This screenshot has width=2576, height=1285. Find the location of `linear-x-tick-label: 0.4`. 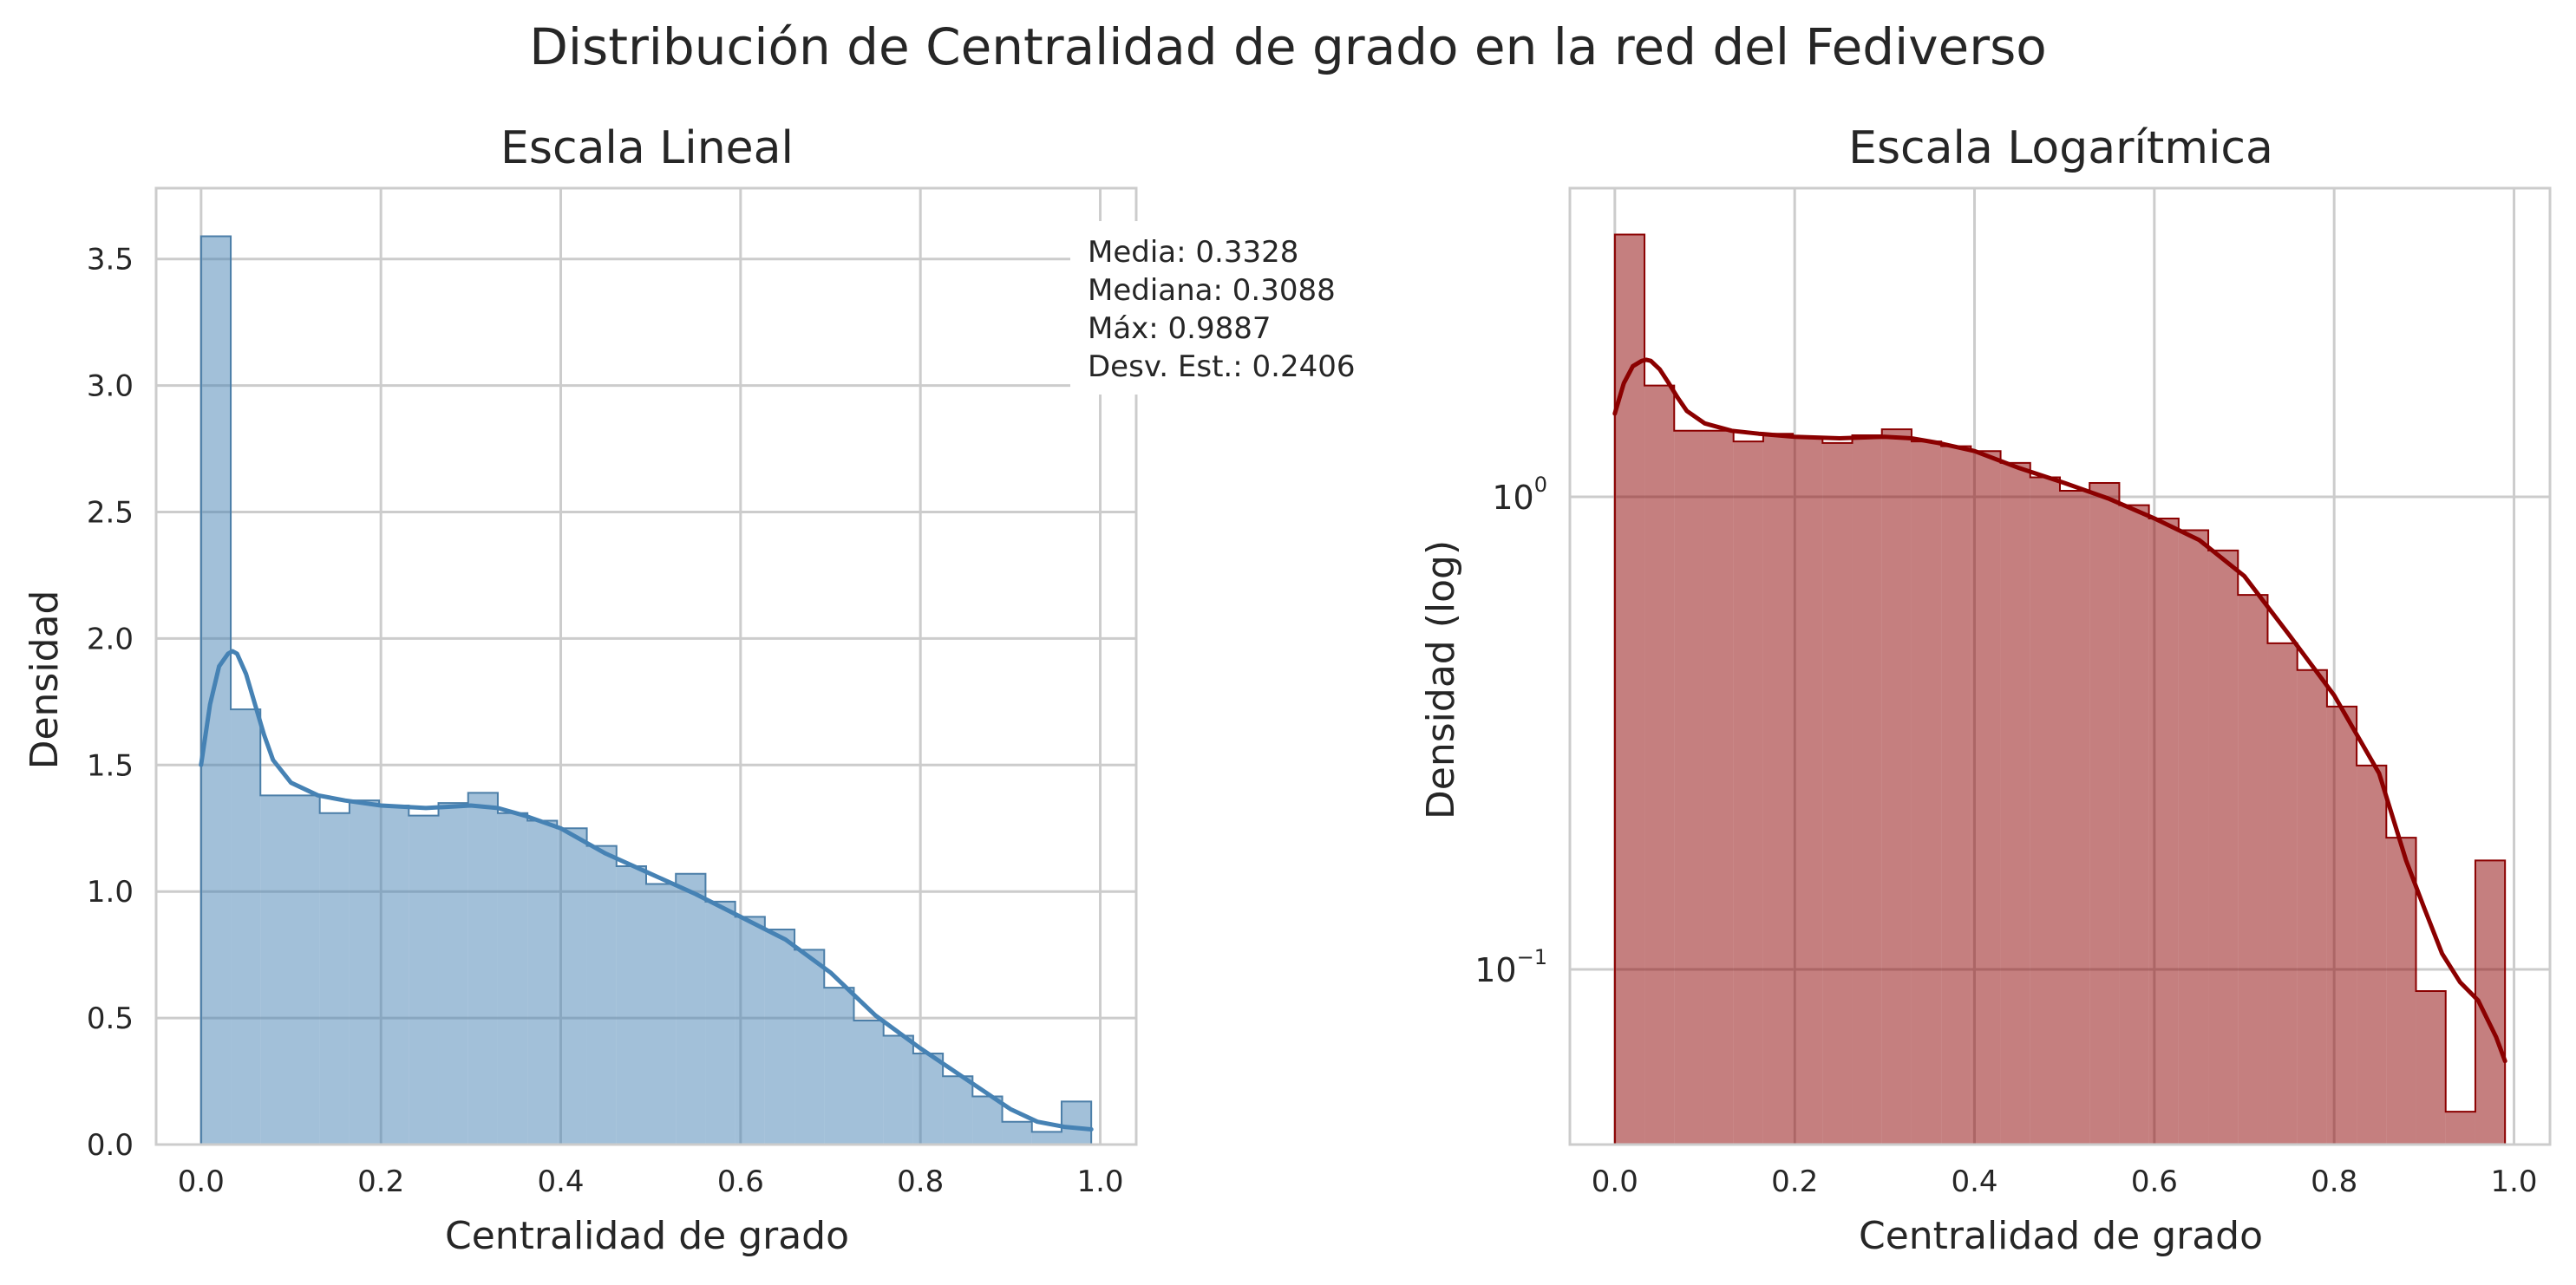

linear-x-tick-label: 0.4 is located at coordinates (560, 1181).